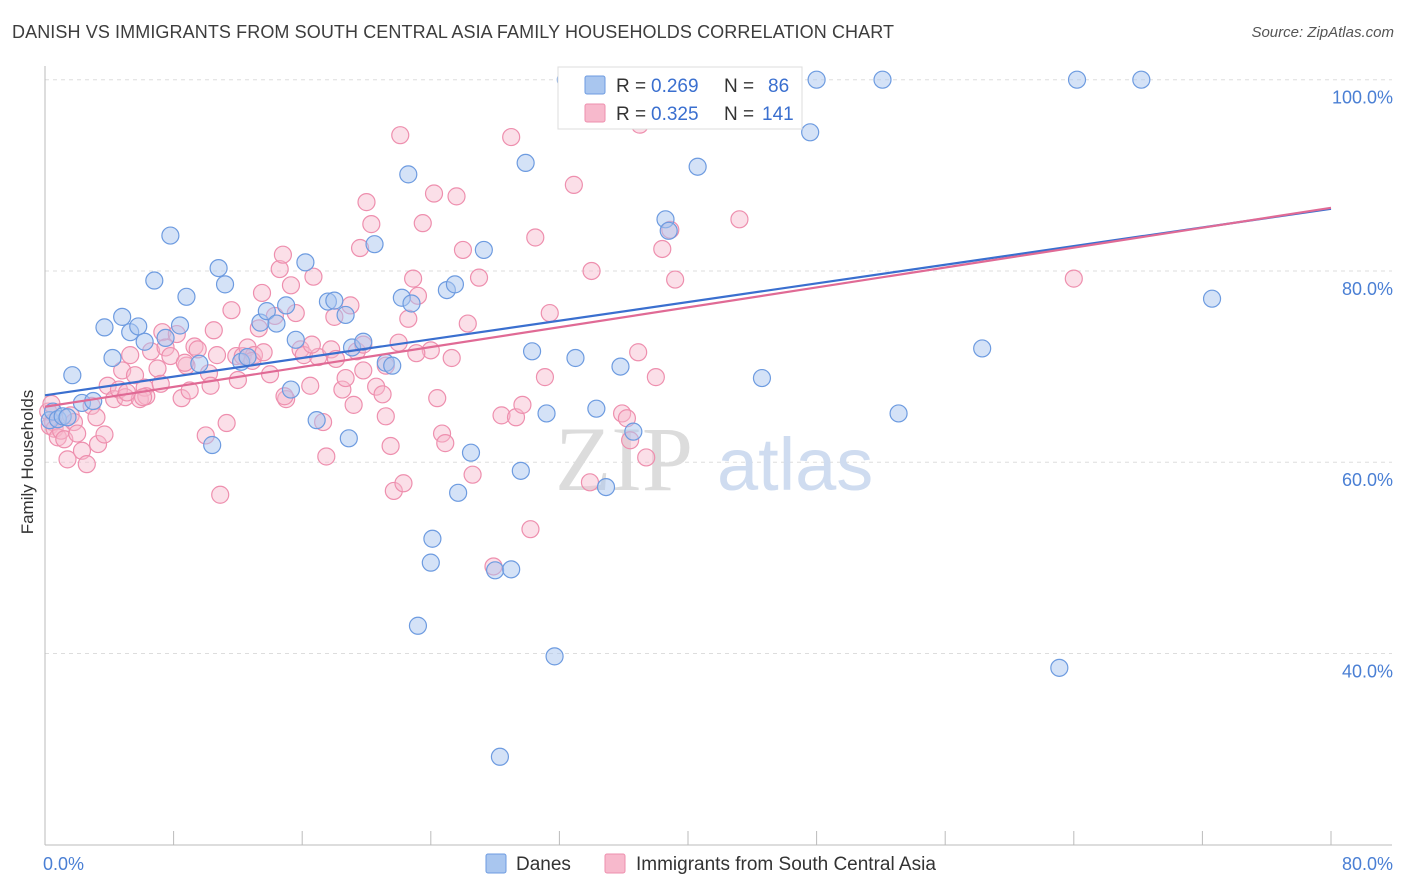 This screenshot has width=1406, height=892. I want to click on bottom-legend-danes: Danes, so click(543, 864).